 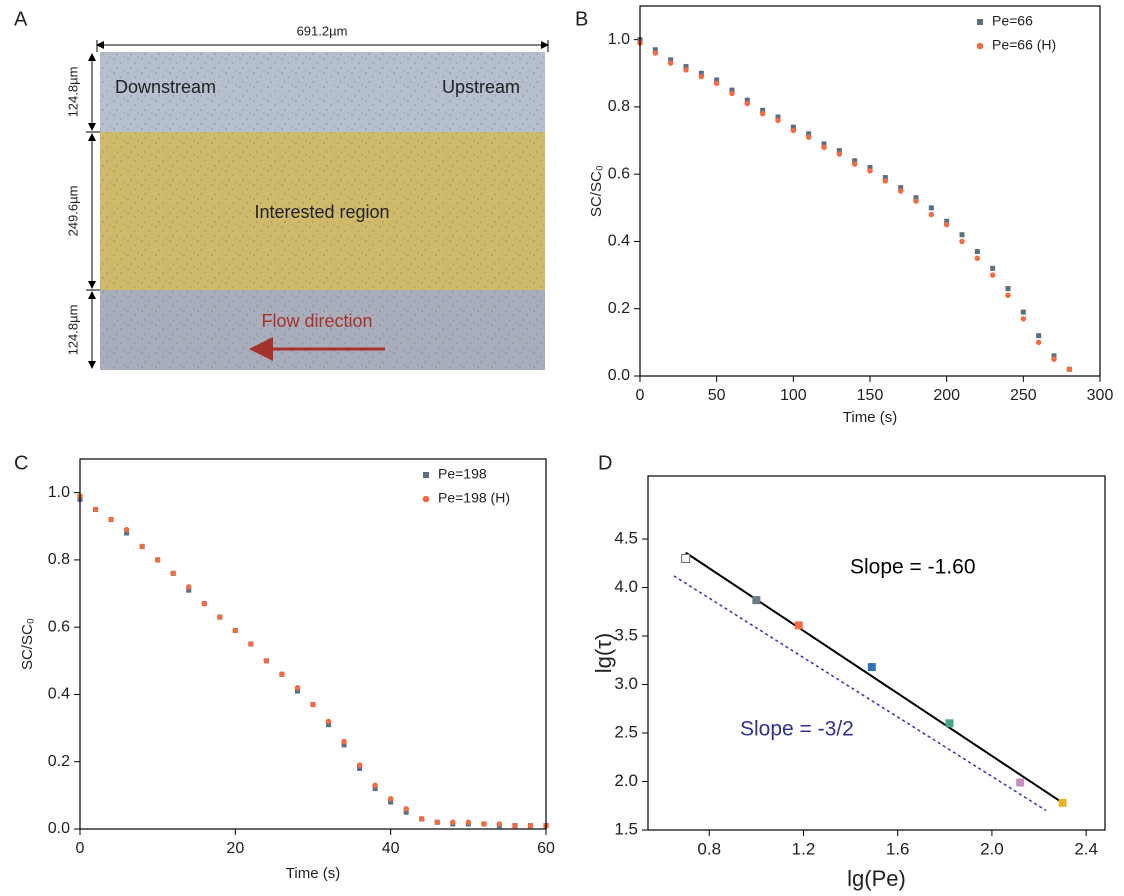 What do you see at coordinates (717, 395) in the screenshot?
I see `x-tick-label: 50` at bounding box center [717, 395].